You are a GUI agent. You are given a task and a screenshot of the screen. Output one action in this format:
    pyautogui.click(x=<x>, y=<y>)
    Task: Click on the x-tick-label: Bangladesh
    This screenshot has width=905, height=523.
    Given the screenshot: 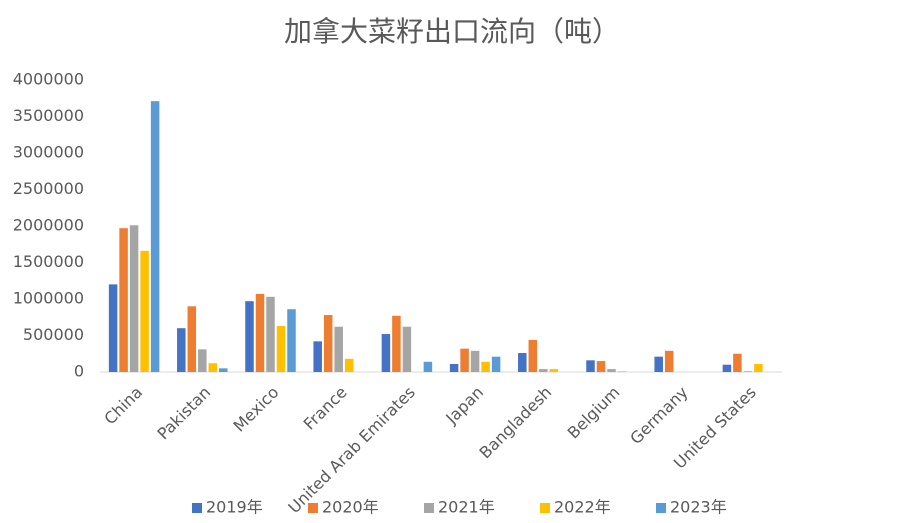 What is the action you would take?
    pyautogui.click(x=516, y=423)
    